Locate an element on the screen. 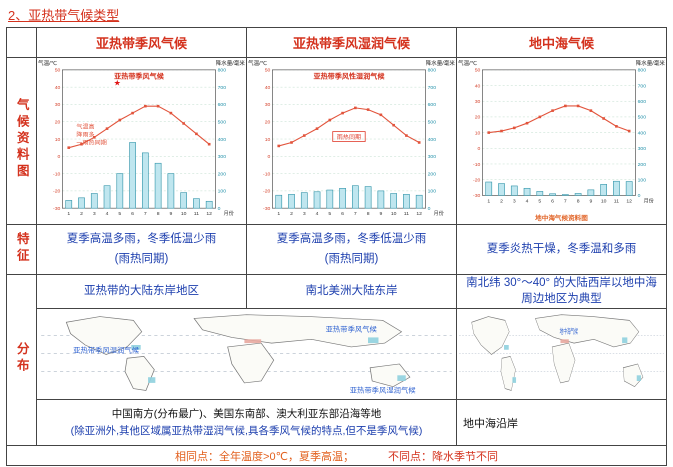 The height and width of the screenshot is (467, 673). page-title: 2、亚热带气候类型 is located at coordinates (64, 15).